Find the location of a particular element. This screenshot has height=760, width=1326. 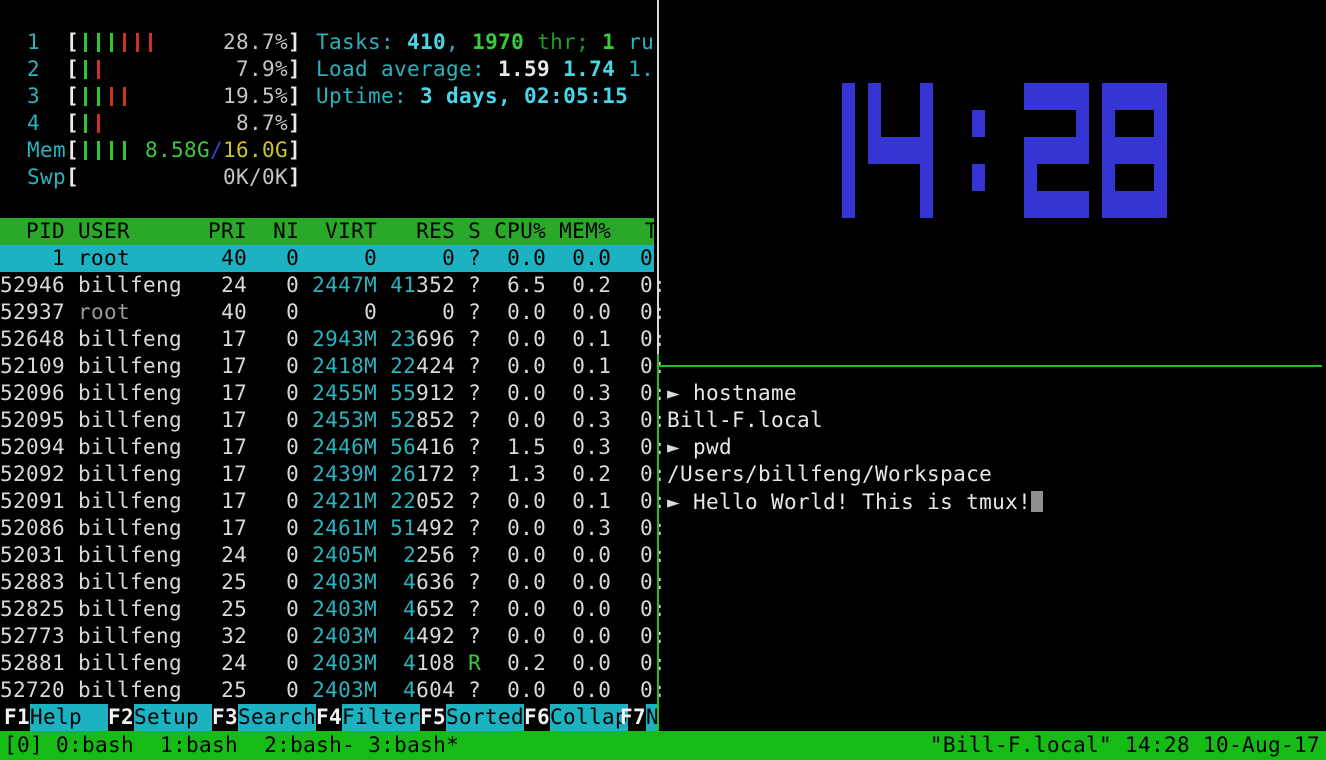

fnkey-f7-n: F7N is located at coordinates (638, 717).